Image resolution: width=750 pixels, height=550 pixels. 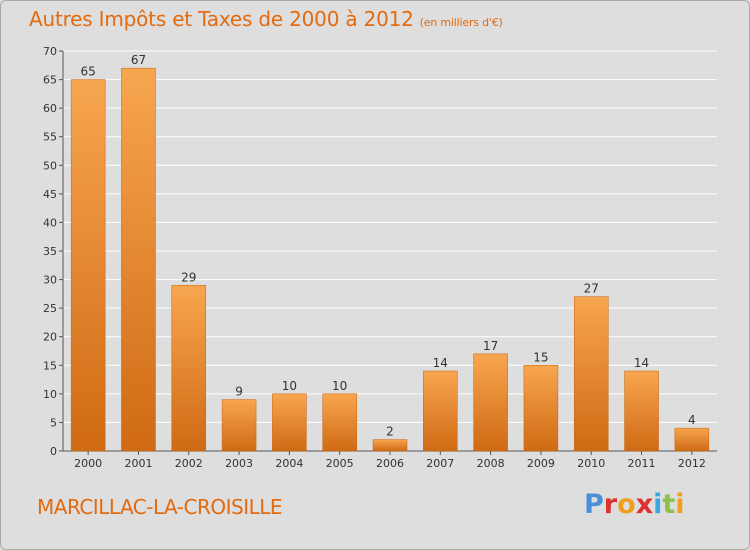 What do you see at coordinates (642, 463) in the screenshot?
I see `x-tick-label: 2011` at bounding box center [642, 463].